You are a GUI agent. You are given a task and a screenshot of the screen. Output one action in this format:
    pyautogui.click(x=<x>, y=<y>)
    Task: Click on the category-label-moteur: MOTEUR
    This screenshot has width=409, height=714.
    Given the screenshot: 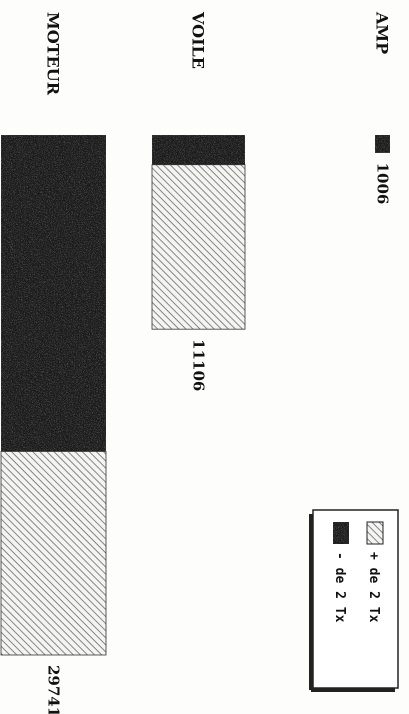 What is the action you would take?
    pyautogui.click(x=53, y=54)
    